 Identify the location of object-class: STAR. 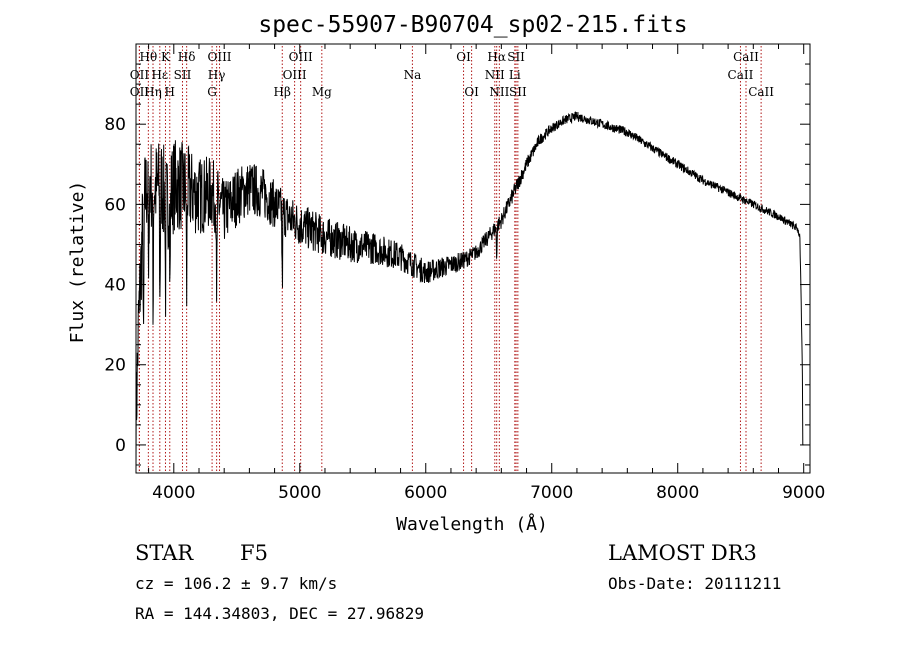
(164, 553).